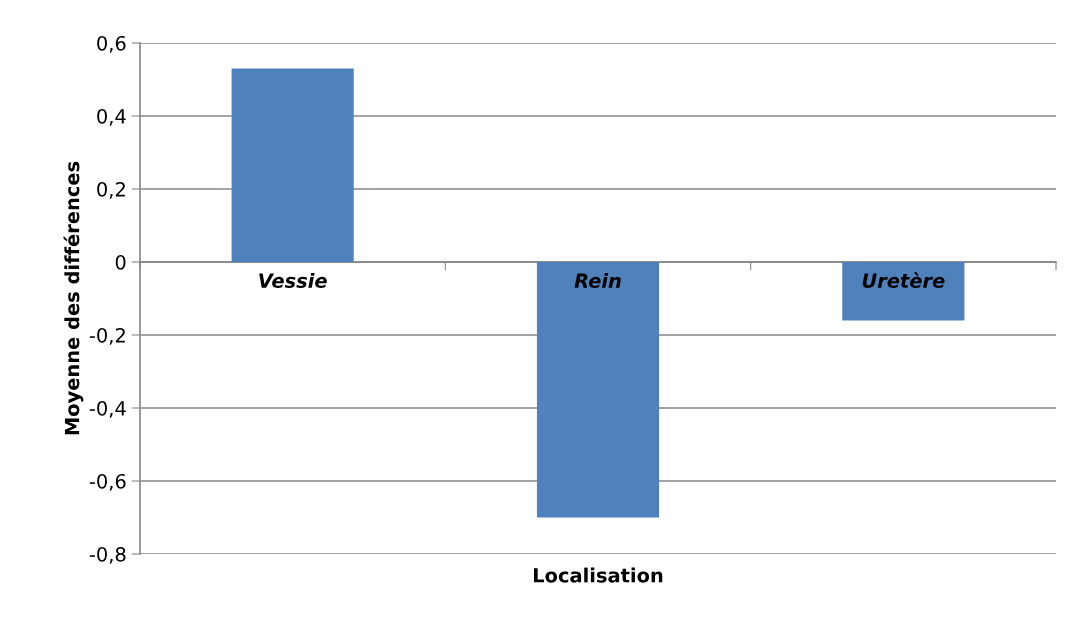 The image size is (1072, 617). Describe the element at coordinates (111, 117) in the screenshot. I see `y-tick-label: 0,4` at that location.